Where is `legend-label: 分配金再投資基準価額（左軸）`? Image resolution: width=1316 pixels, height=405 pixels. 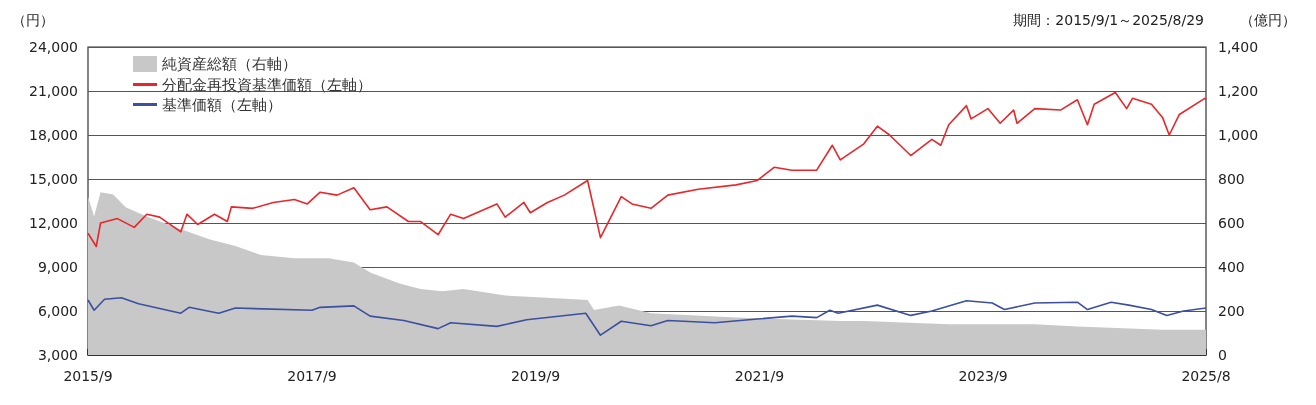 legend-label: 分配金再投資基準価額（左軸） is located at coordinates (267, 84).